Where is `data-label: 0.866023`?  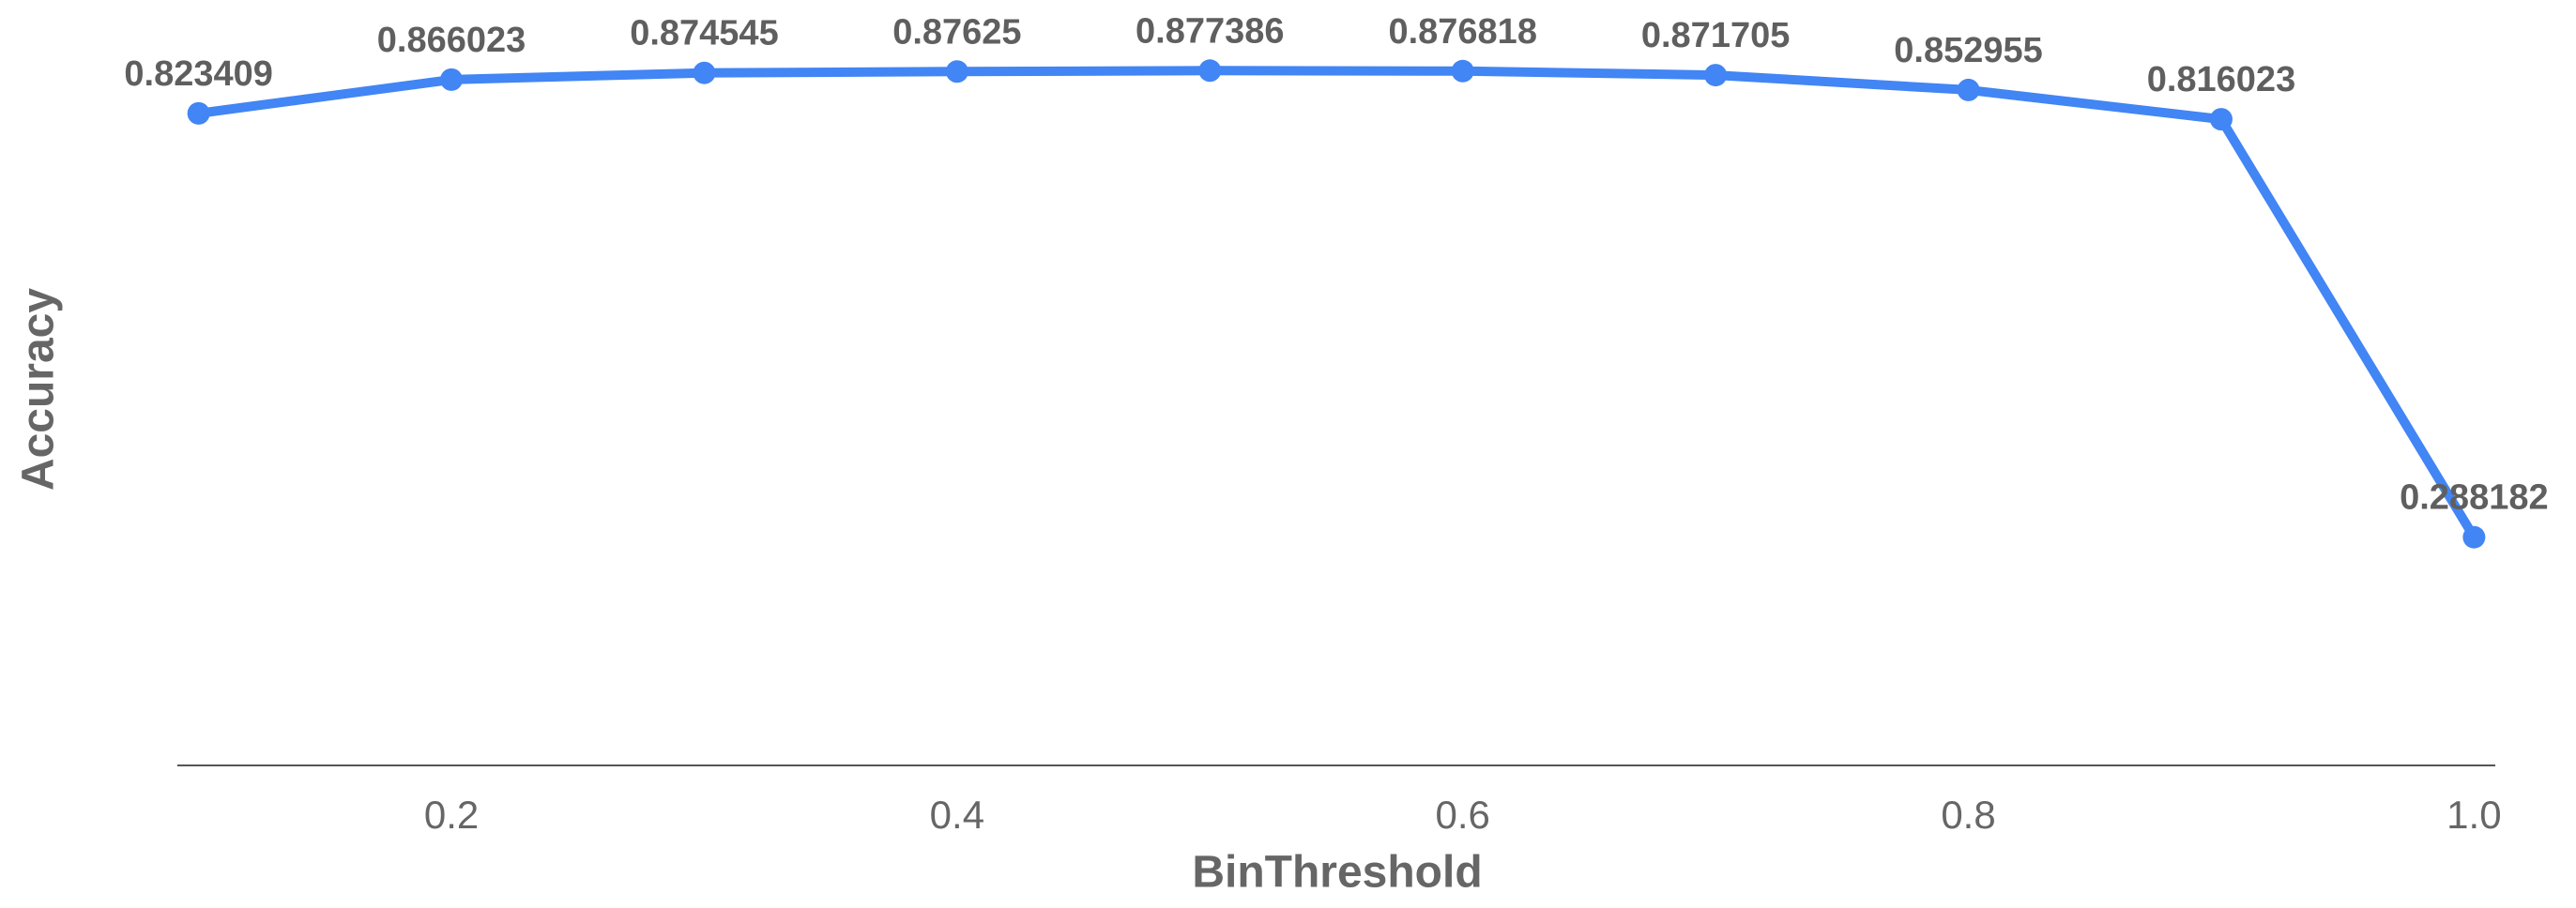 data-label: 0.866023 is located at coordinates (451, 40).